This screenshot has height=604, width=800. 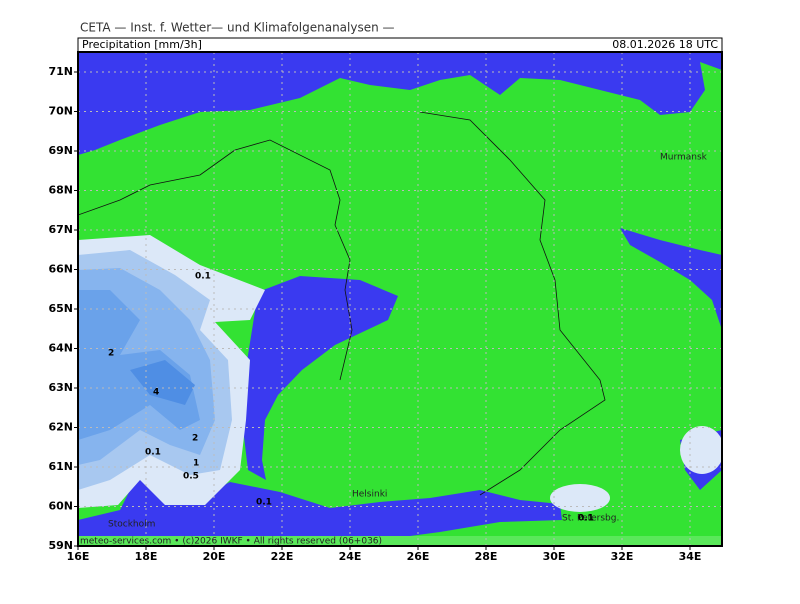 What do you see at coordinates (60, 466) in the screenshot?
I see `lat-label: 61N` at bounding box center [60, 466].